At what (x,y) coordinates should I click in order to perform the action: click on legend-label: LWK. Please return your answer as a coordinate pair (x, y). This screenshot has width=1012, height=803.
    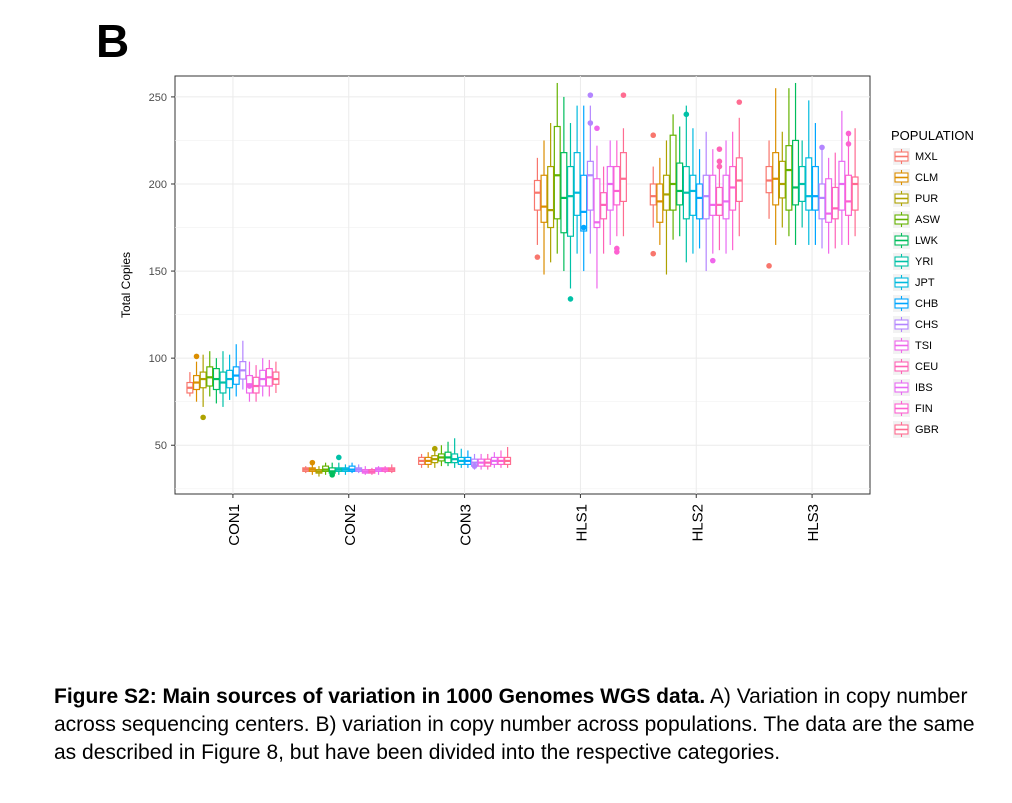
    Looking at the image, I should click on (927, 241).